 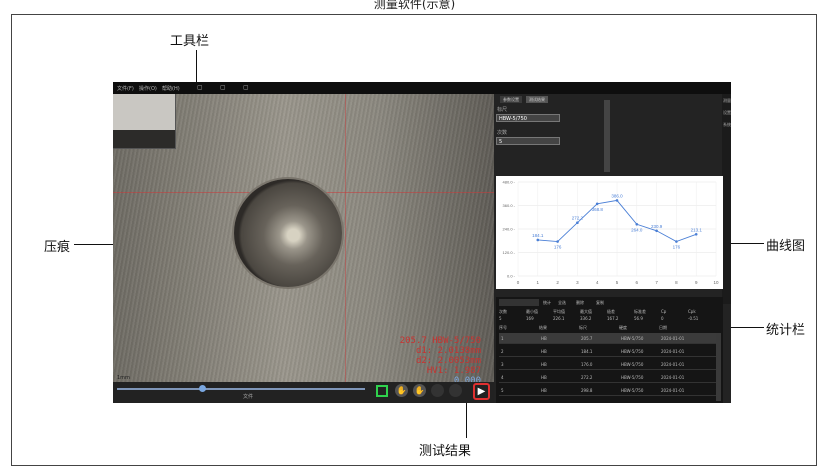 What do you see at coordinates (611, 311) in the screenshot?
I see `stats-header-cell: 极差` at bounding box center [611, 311].